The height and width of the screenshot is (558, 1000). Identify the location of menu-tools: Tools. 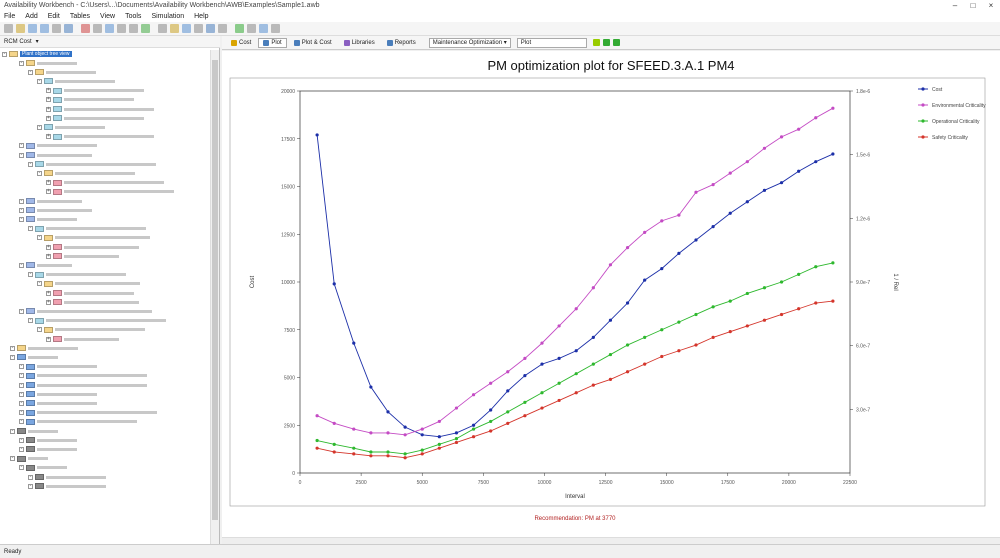
(133, 16).